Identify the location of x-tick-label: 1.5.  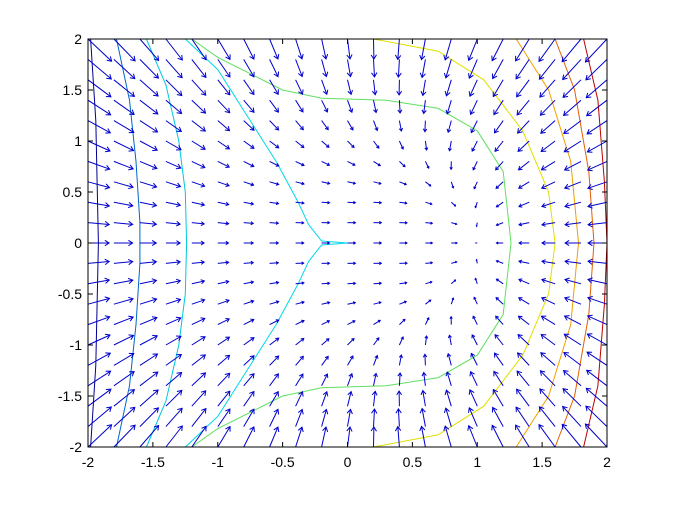
(542, 462).